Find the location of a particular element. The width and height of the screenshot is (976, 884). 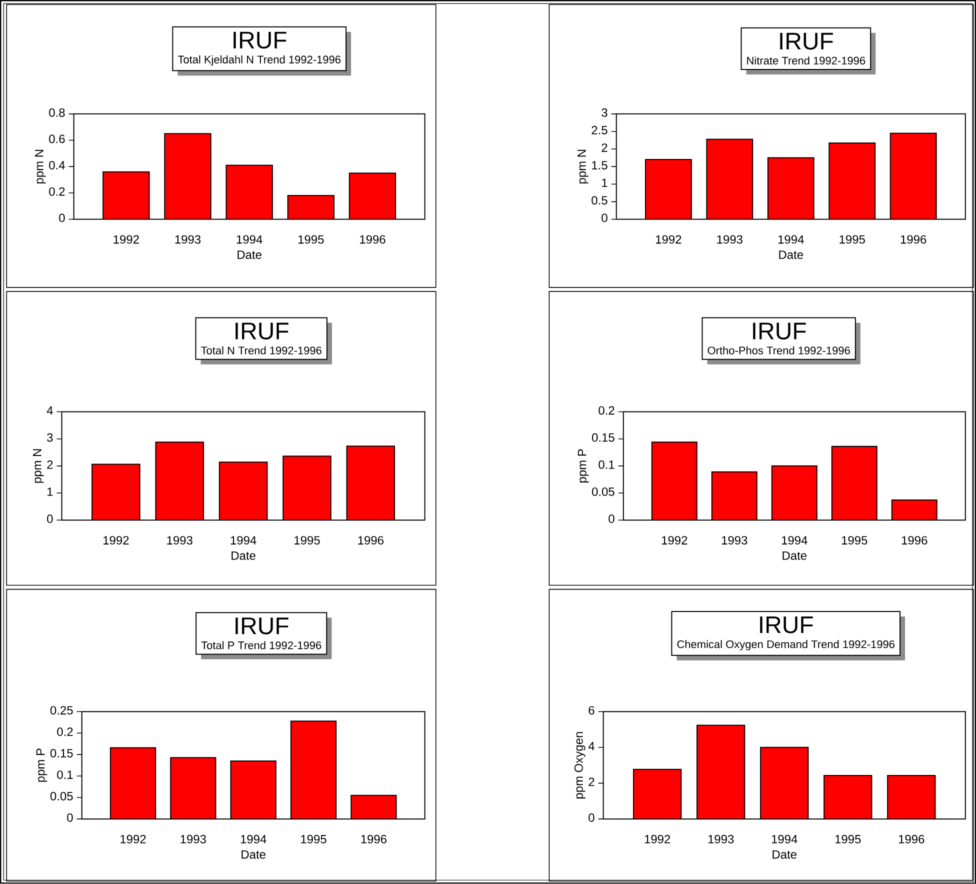

y-tick-label: 0.05 is located at coordinates (61, 796).